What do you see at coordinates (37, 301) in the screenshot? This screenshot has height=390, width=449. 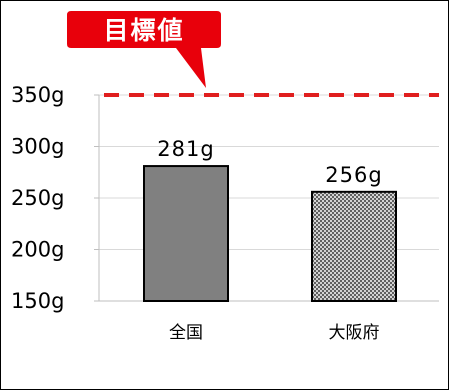 I see `y-tick-label-150: 150g` at bounding box center [37, 301].